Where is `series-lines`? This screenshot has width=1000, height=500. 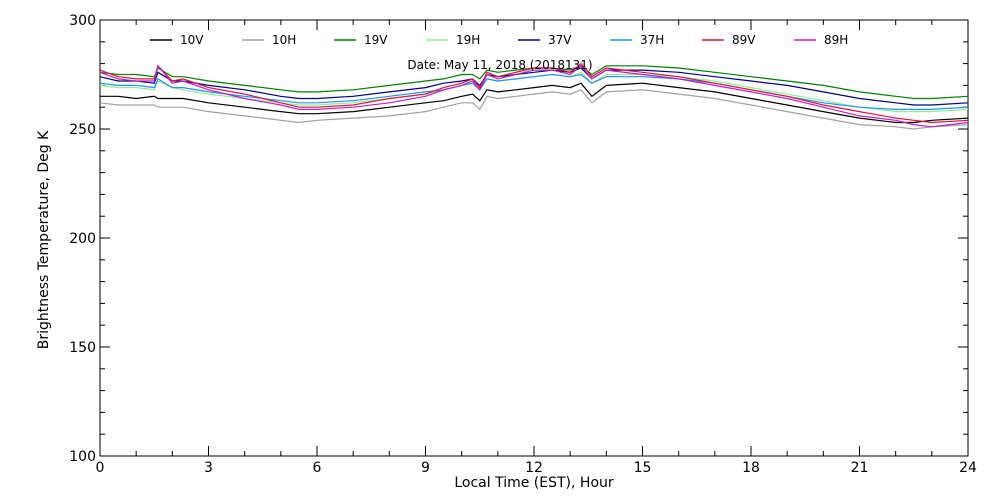 series-lines is located at coordinates (534, 96).